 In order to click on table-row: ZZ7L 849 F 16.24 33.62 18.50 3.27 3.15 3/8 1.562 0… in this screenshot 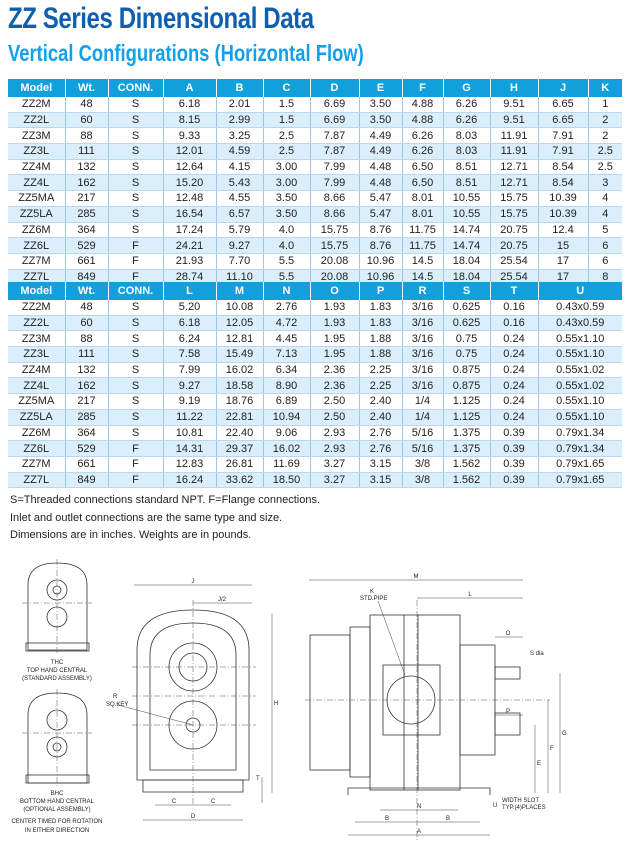, I will do `click(315, 480)`.